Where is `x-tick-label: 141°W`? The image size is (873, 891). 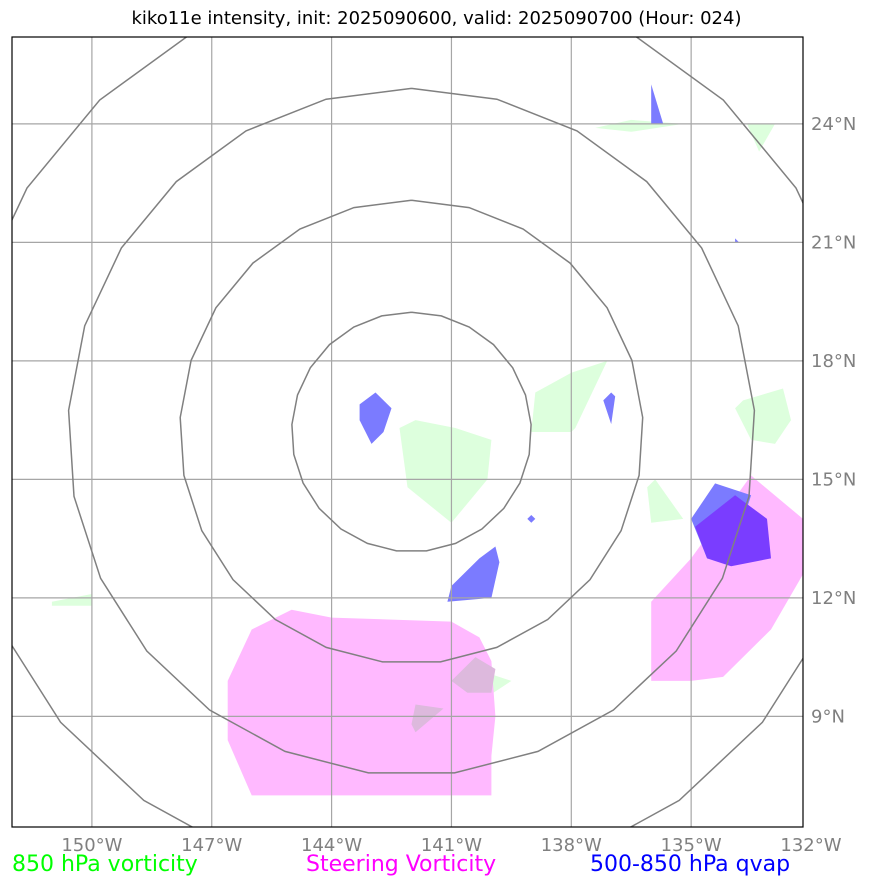
x-tick-label: 141°W is located at coordinates (451, 845).